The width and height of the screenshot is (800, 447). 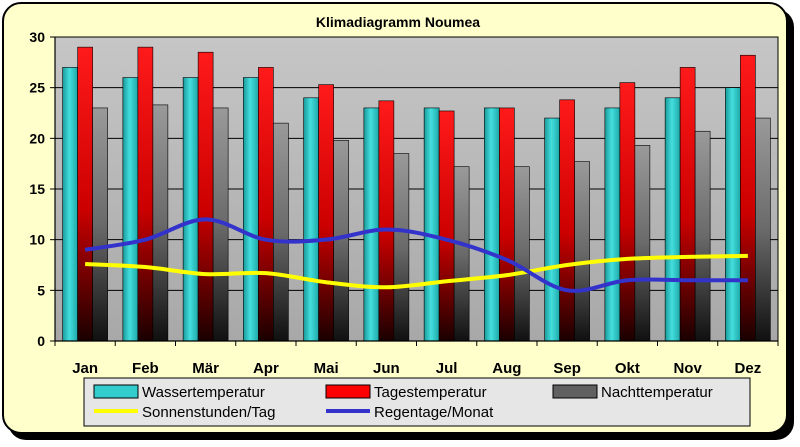 I want to click on legend-label-nachttemperatur: Nachttemperatur, so click(x=657, y=392).